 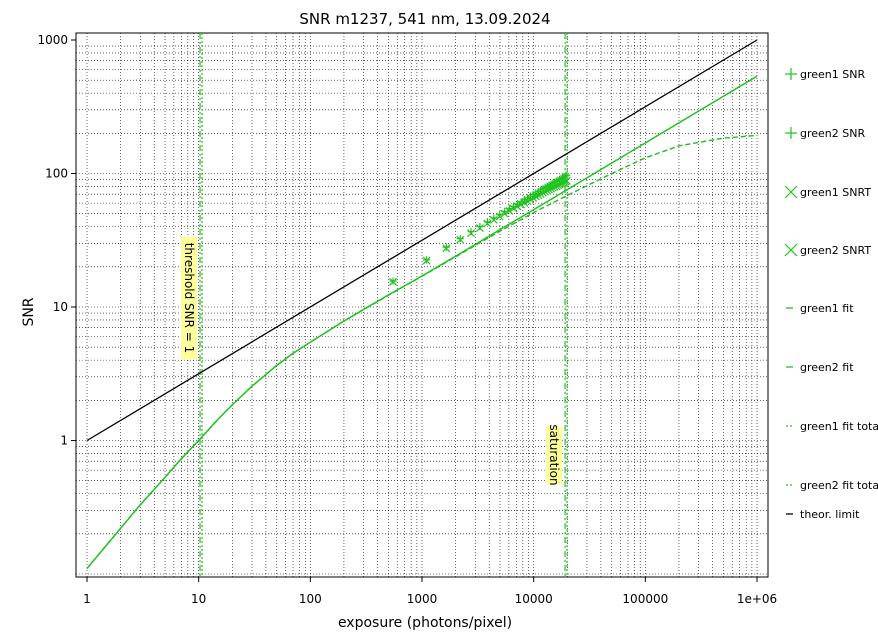 I want to click on legend-label: green2 fit total, so click(x=839, y=485).